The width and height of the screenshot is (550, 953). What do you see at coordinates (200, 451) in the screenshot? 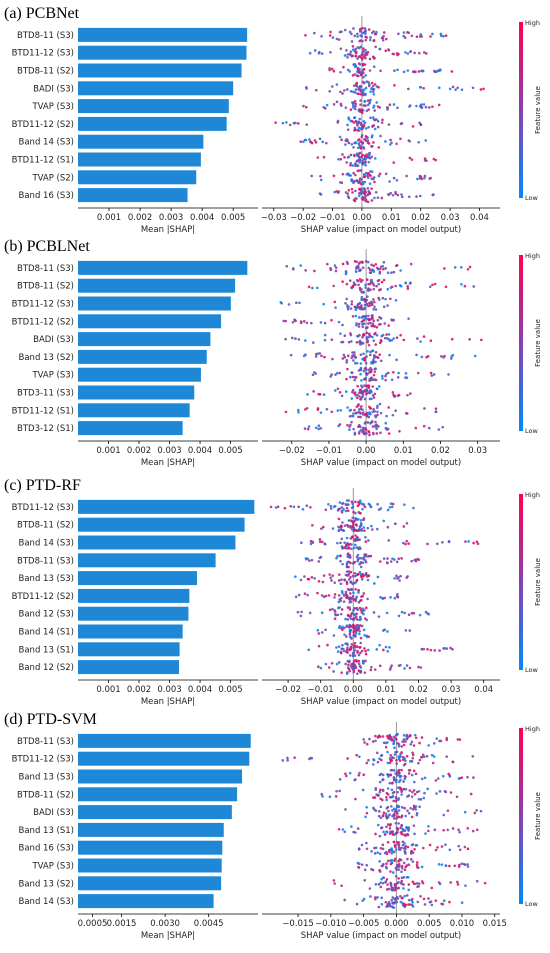
I see `bar-x-tick-label: 0.004` at bounding box center [200, 451].